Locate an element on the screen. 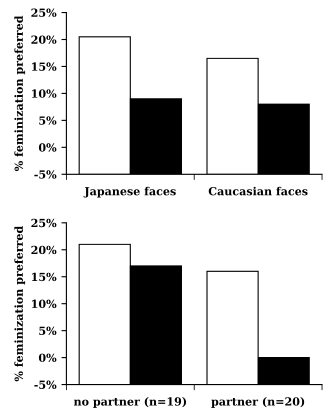 This screenshot has height=418, width=332. x-tick-label: partner (n=20) is located at coordinates (257, 402).